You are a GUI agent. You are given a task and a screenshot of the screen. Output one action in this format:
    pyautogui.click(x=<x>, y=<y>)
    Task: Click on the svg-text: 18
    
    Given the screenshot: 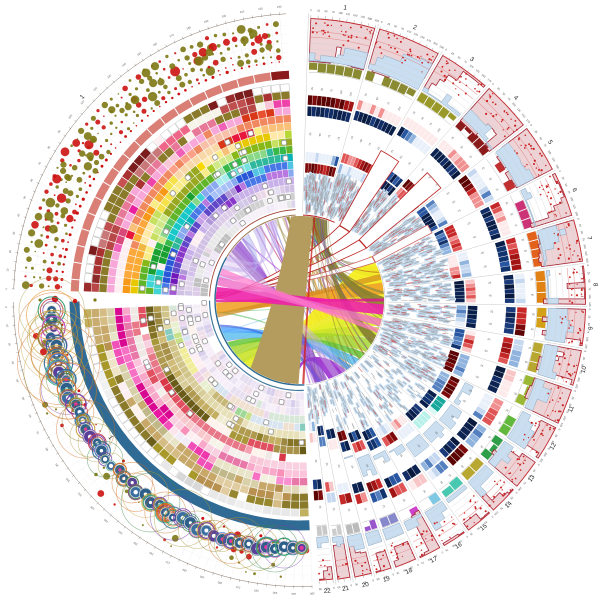 What is the action you would take?
    pyautogui.click(x=410, y=571)
    